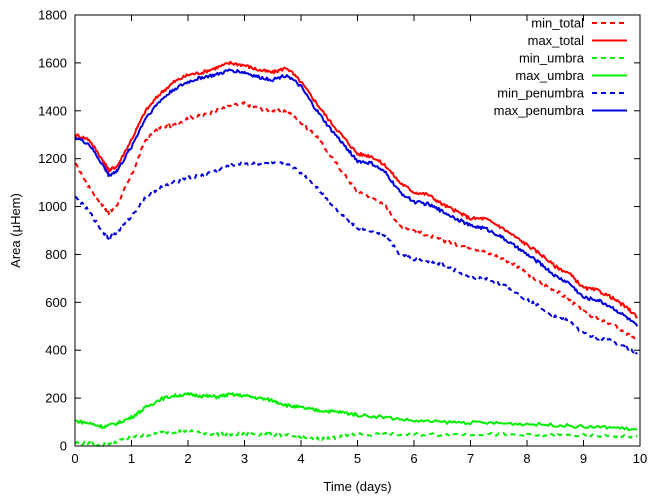 This screenshot has width=665, height=499. What do you see at coordinates (52, 15) in the screenshot?
I see `y-tick-label: 1800` at bounding box center [52, 15].